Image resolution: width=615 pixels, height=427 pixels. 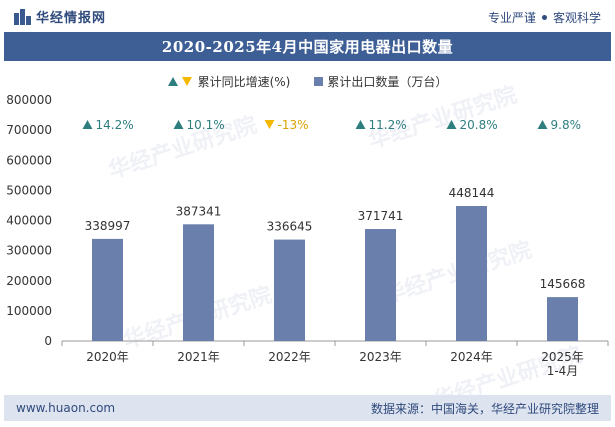 What do you see at coordinates (48, 341) in the screenshot?
I see `y-tick-label: 0` at bounding box center [48, 341].